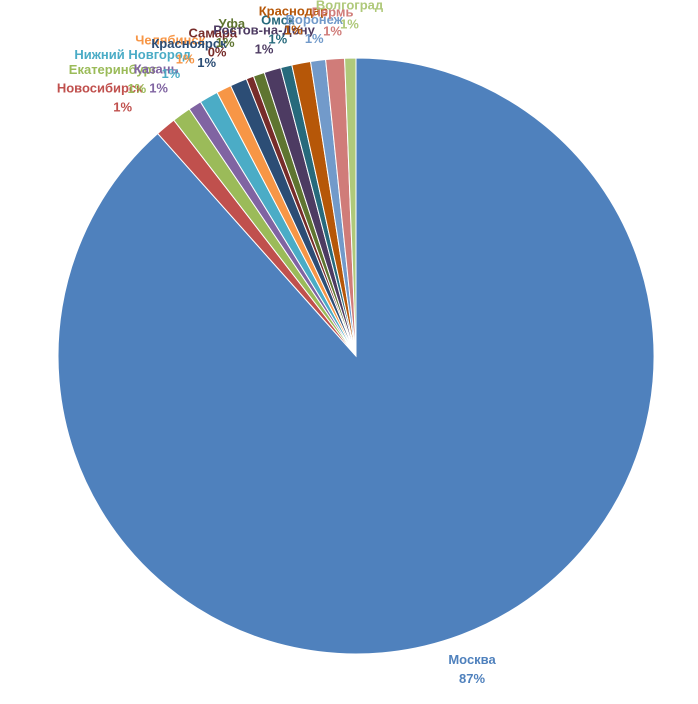 This screenshot has height=704, width=698. Describe the element at coordinates (113, 69) in the screenshot. I see `slice-label: Екатеринбург` at that location.